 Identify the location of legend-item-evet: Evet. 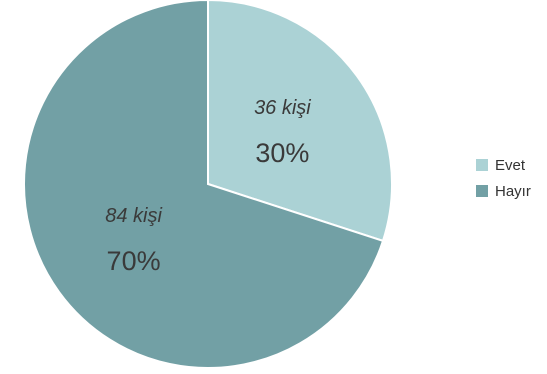
(503, 165).